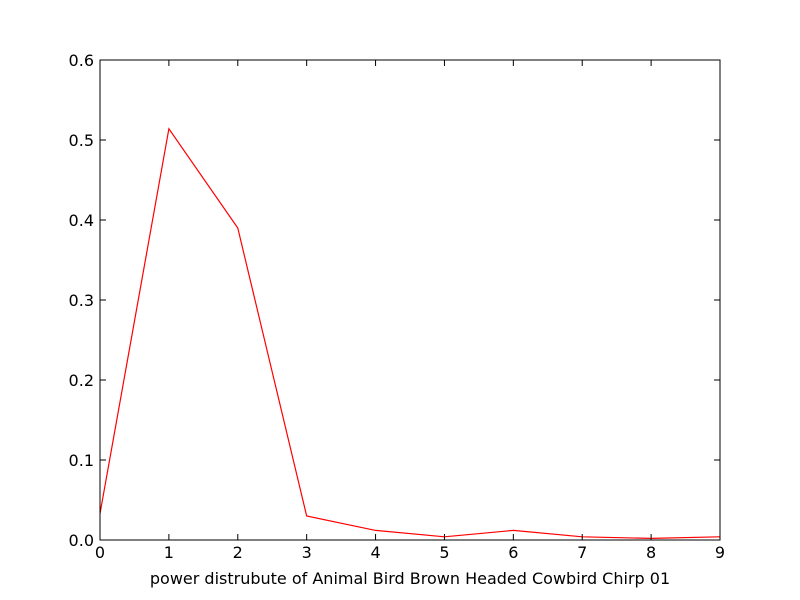 The image size is (800, 600). Describe the element at coordinates (81, 300) in the screenshot. I see `y-tick-label: 0.3` at that location.